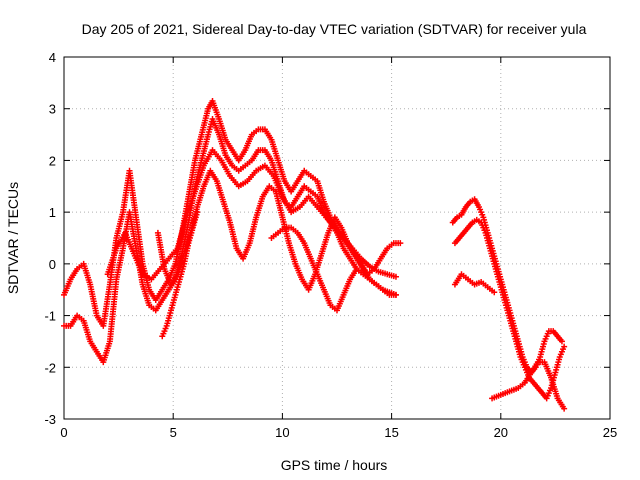  What do you see at coordinates (50, 316) in the screenshot?
I see `y-tick-label: -1` at bounding box center [50, 316].